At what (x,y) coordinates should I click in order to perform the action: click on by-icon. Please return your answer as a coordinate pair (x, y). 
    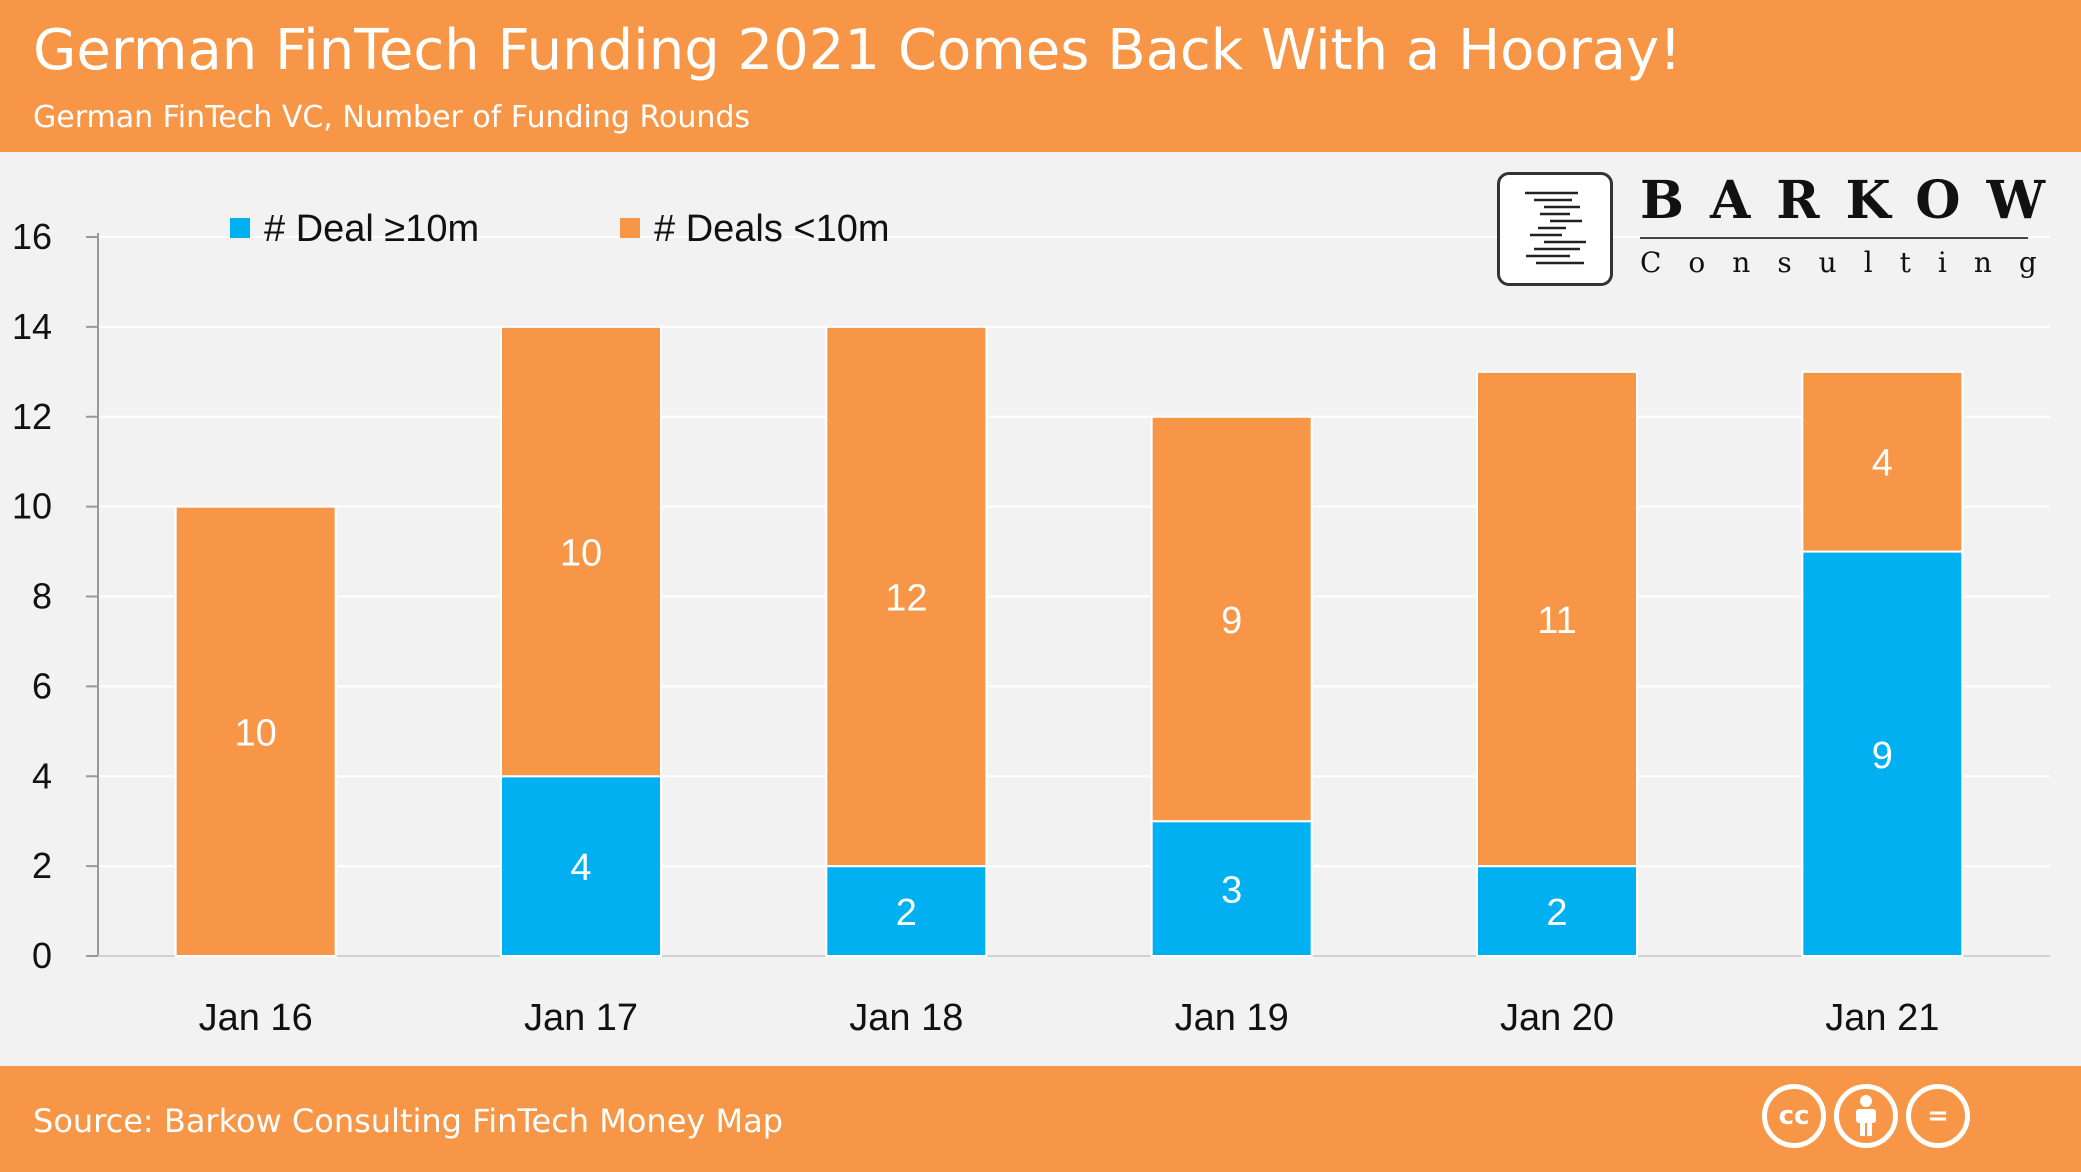
    Looking at the image, I should click on (1866, 1116).